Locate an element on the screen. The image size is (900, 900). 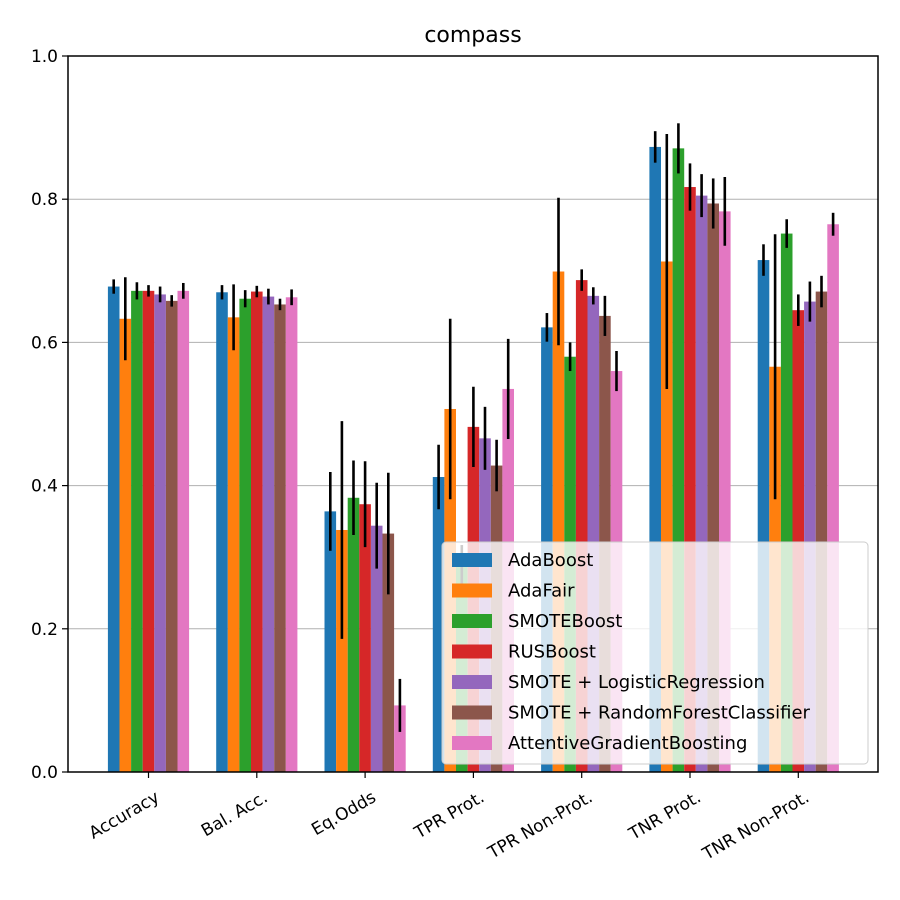
legend-label: SMOTE + RandomForestClassifier is located at coordinates (659, 713).